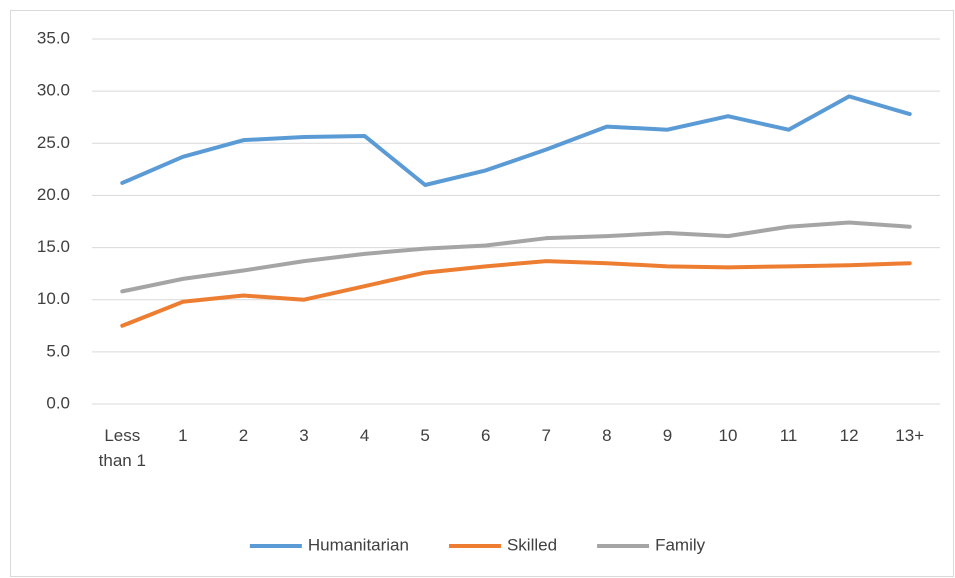 The width and height of the screenshot is (955, 578). Describe the element at coordinates (304, 435) in the screenshot. I see `x-tick-label: 3` at that location.